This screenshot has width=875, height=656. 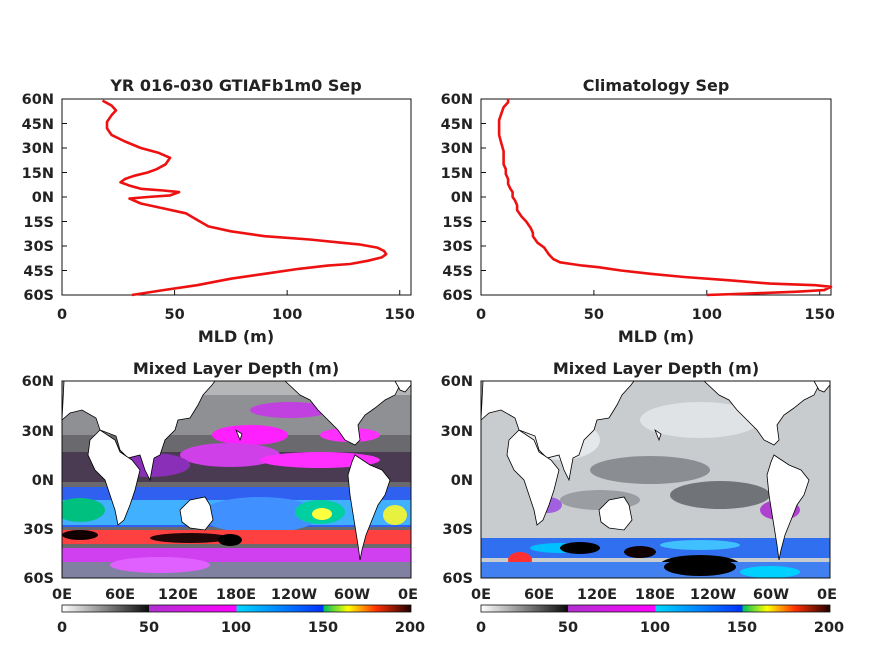 I want to click on panel1-xtick: 150, so click(x=400, y=315).